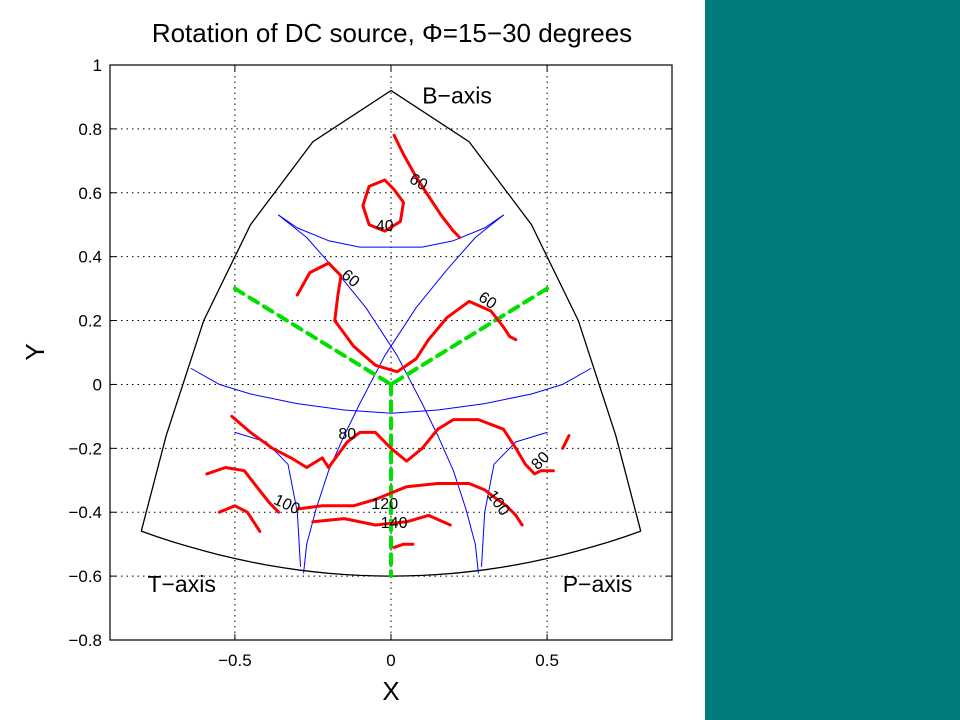 The width and height of the screenshot is (960, 720). What do you see at coordinates (347, 434) in the screenshot?
I see `contour-label: 80` at bounding box center [347, 434].